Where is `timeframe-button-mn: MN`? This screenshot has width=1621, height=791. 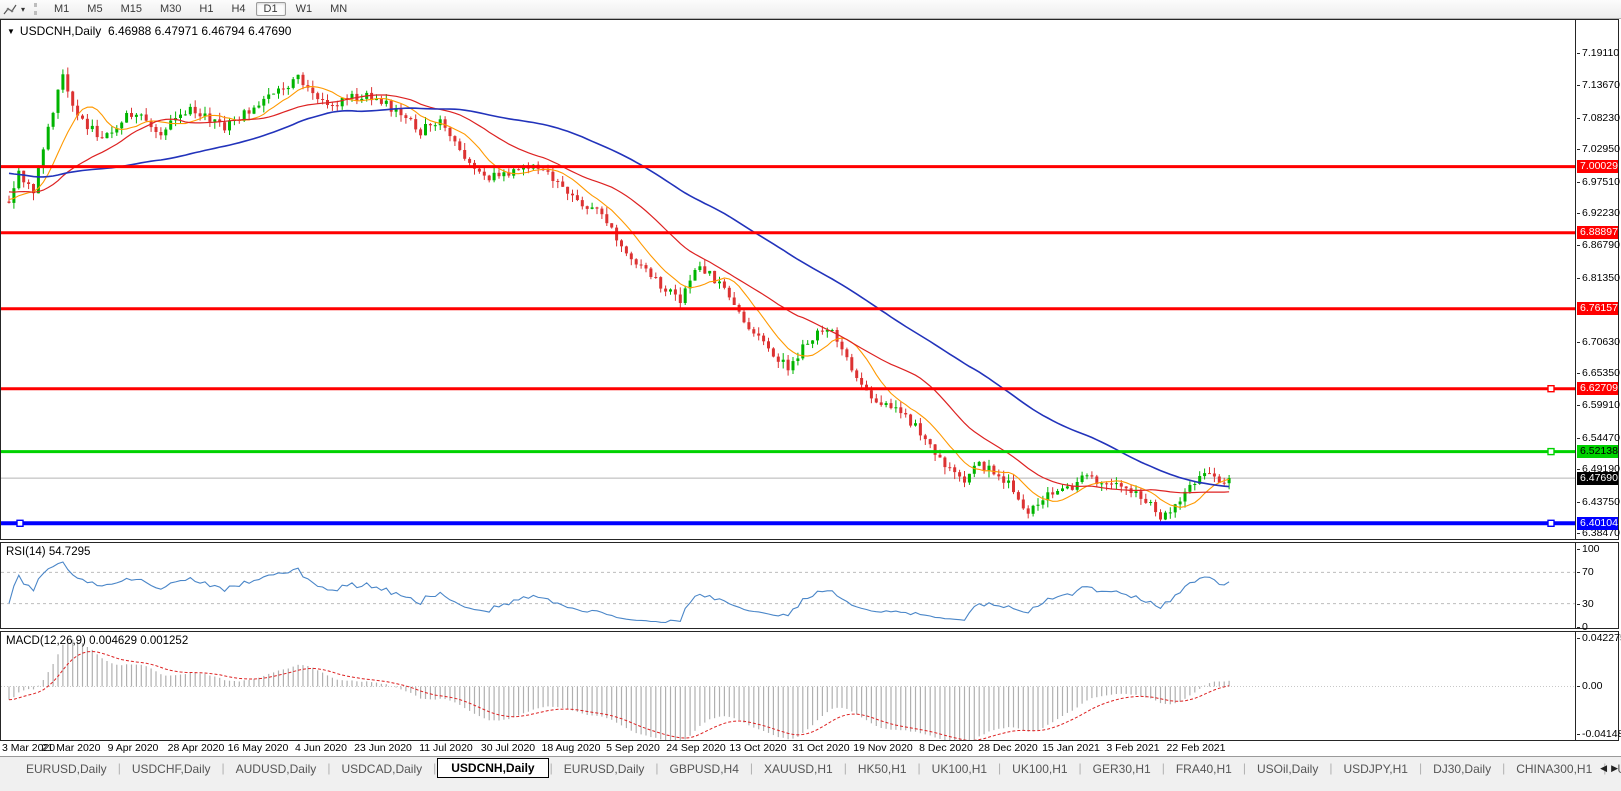 timeframe-button-mn: MN is located at coordinates (339, 8).